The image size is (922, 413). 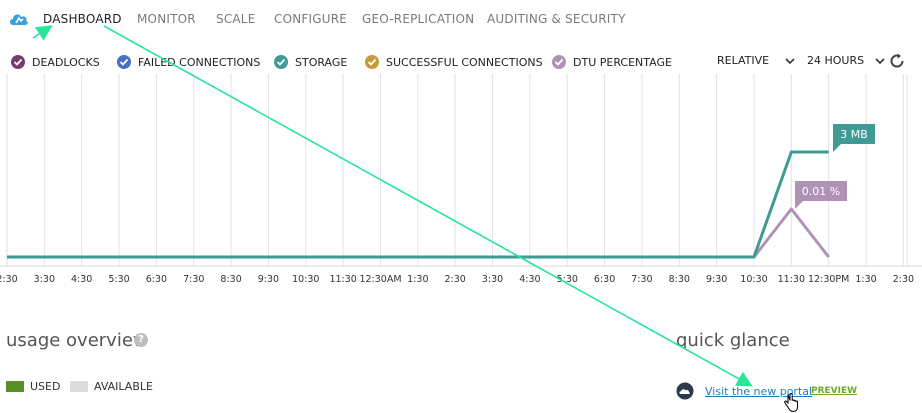 What do you see at coordinates (45, 386) in the screenshot?
I see `used-label: USED` at bounding box center [45, 386].